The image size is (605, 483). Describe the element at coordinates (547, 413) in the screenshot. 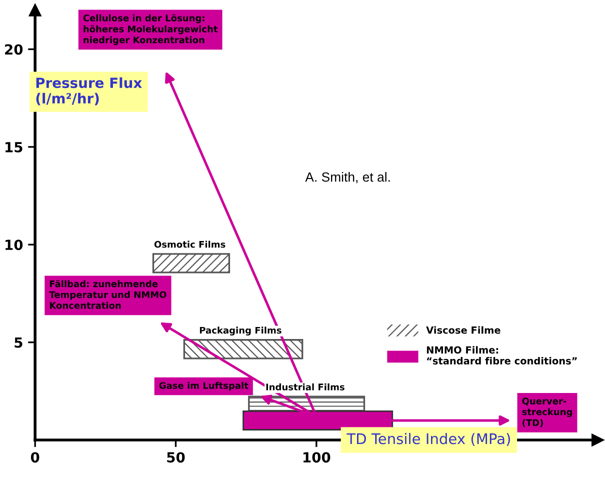

I see `annotation: Querver- streckung (TD)` at that location.